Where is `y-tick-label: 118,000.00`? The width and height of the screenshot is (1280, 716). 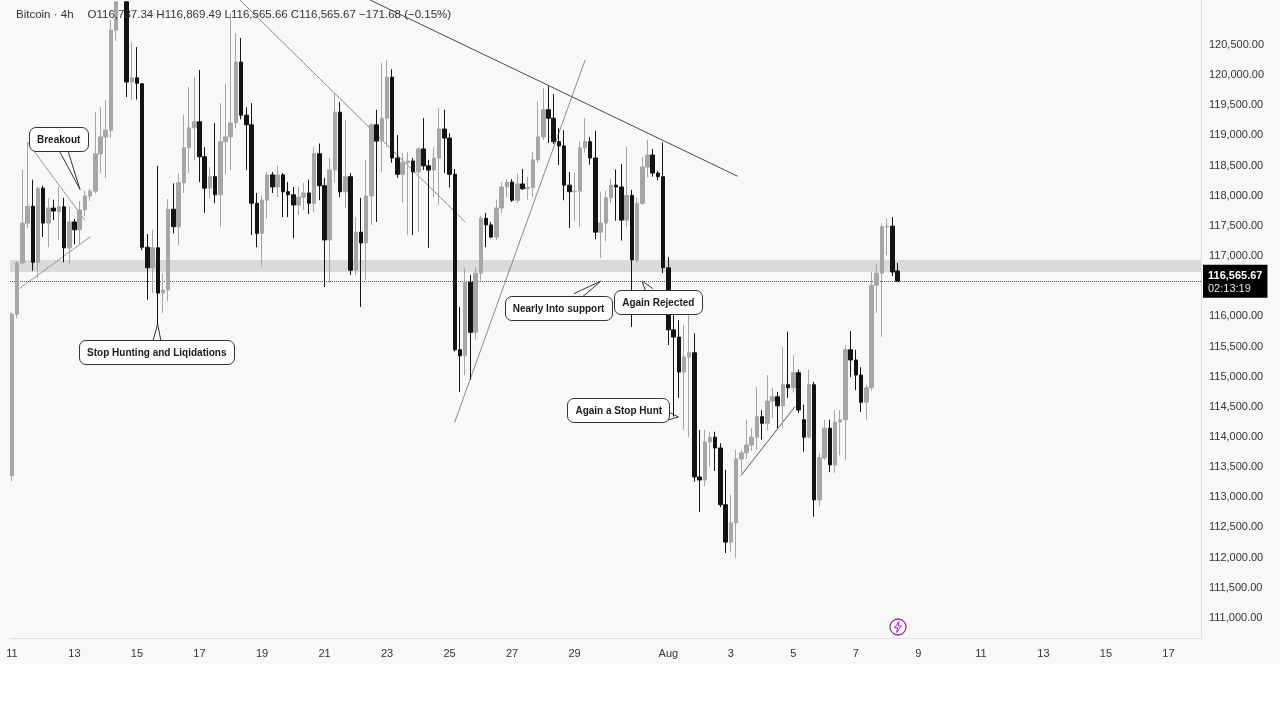 y-tick-label: 118,000.00 is located at coordinates (1236, 194).